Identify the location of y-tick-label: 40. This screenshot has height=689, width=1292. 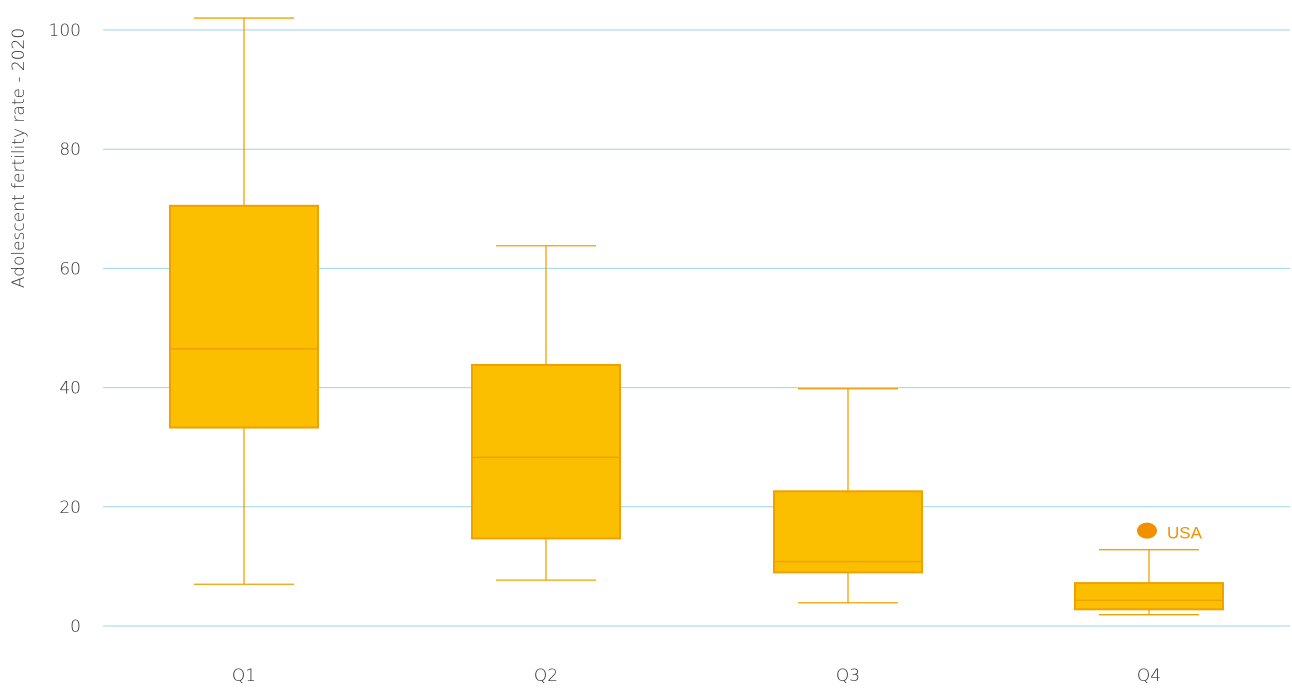
(70, 389).